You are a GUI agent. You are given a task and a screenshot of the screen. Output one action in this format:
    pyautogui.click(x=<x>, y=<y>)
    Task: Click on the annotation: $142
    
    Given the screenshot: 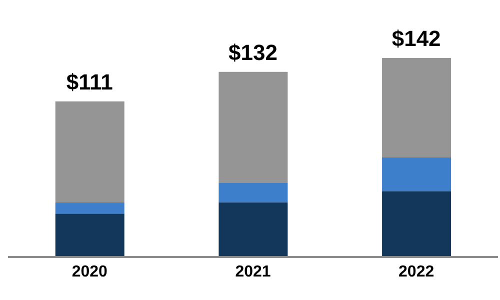 What is the action you would take?
    pyautogui.click(x=416, y=38)
    